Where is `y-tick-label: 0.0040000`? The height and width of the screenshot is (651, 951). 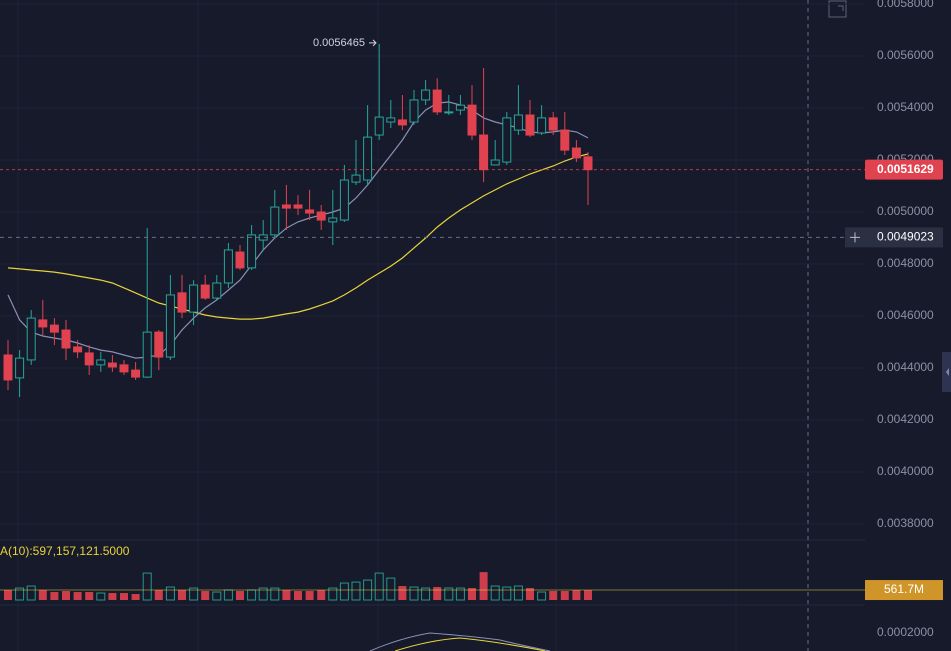
y-tick-label: 0.0040000 is located at coordinates (905, 471).